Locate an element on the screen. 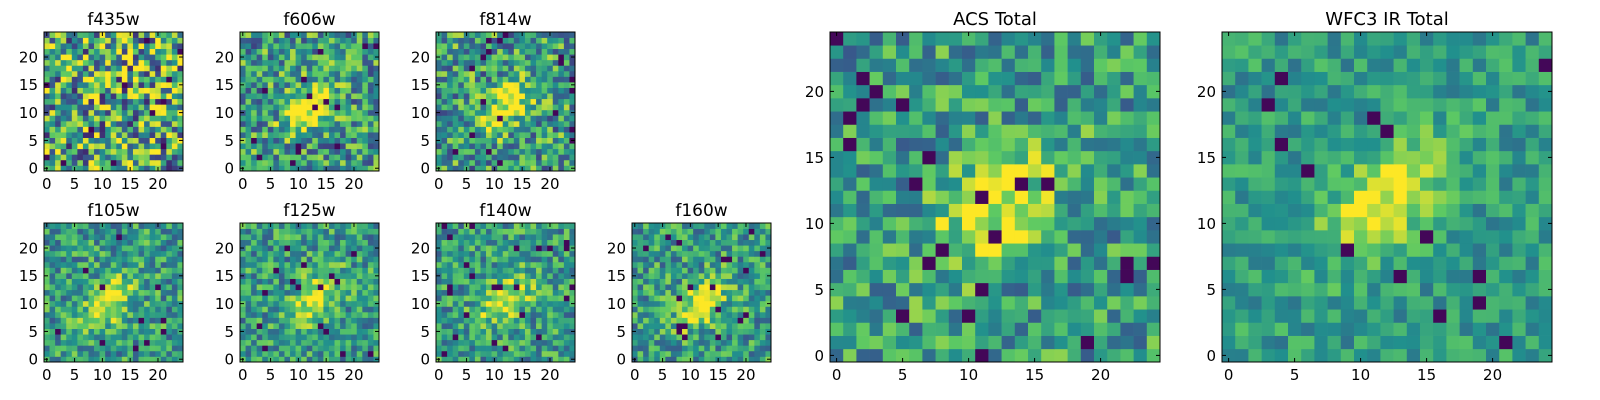 The width and height of the screenshot is (1600, 400). x-tick-label: 10 is located at coordinates (298, 375).